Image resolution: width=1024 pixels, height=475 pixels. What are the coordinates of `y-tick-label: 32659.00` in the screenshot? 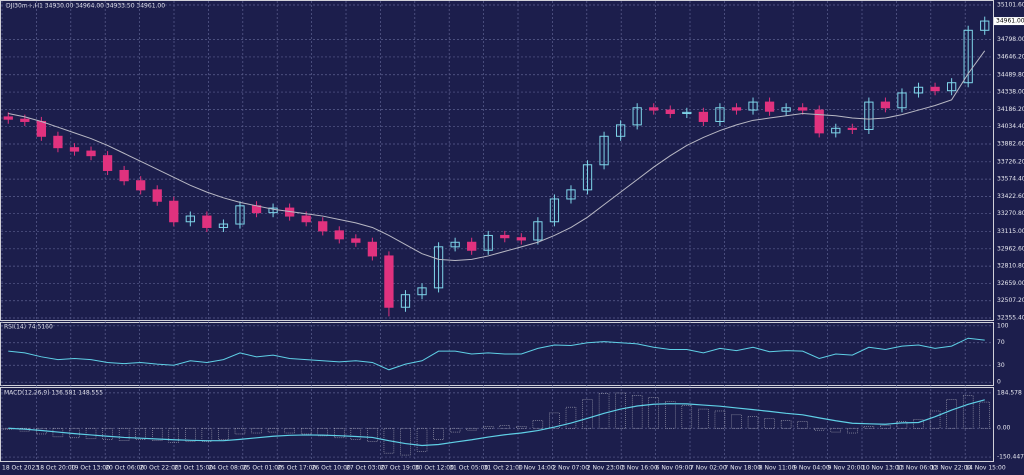 It's located at (1010, 283).